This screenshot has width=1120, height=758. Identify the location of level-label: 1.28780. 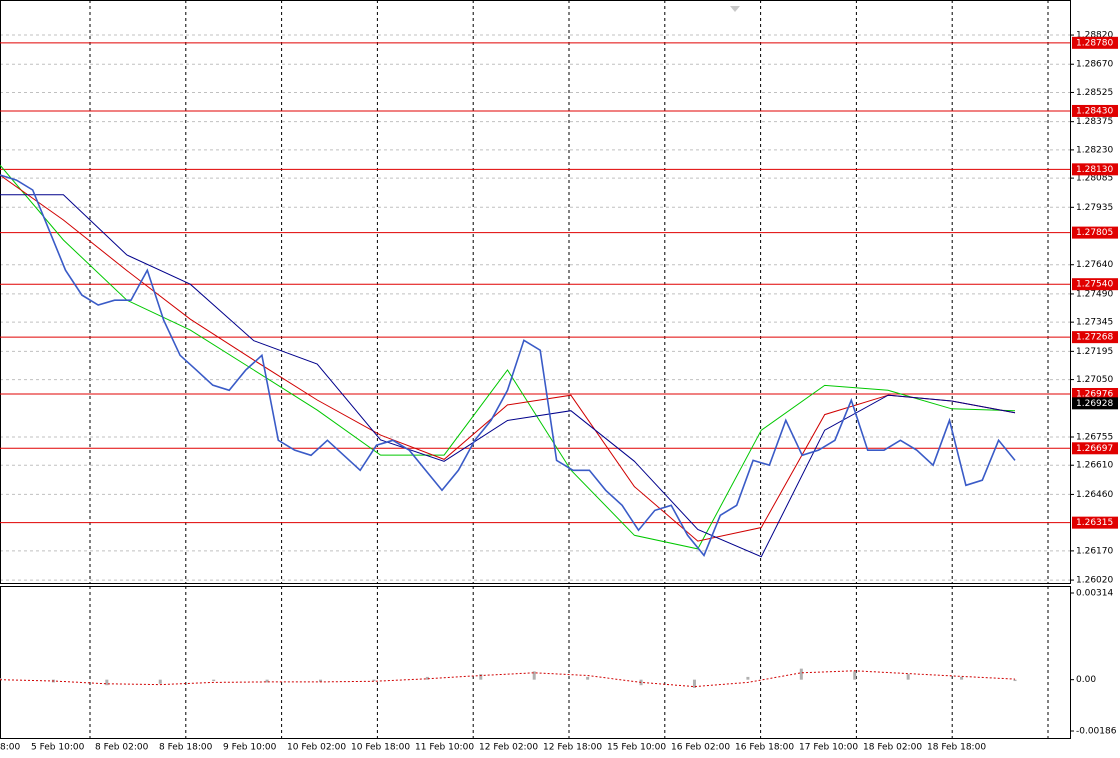
(1094, 43).